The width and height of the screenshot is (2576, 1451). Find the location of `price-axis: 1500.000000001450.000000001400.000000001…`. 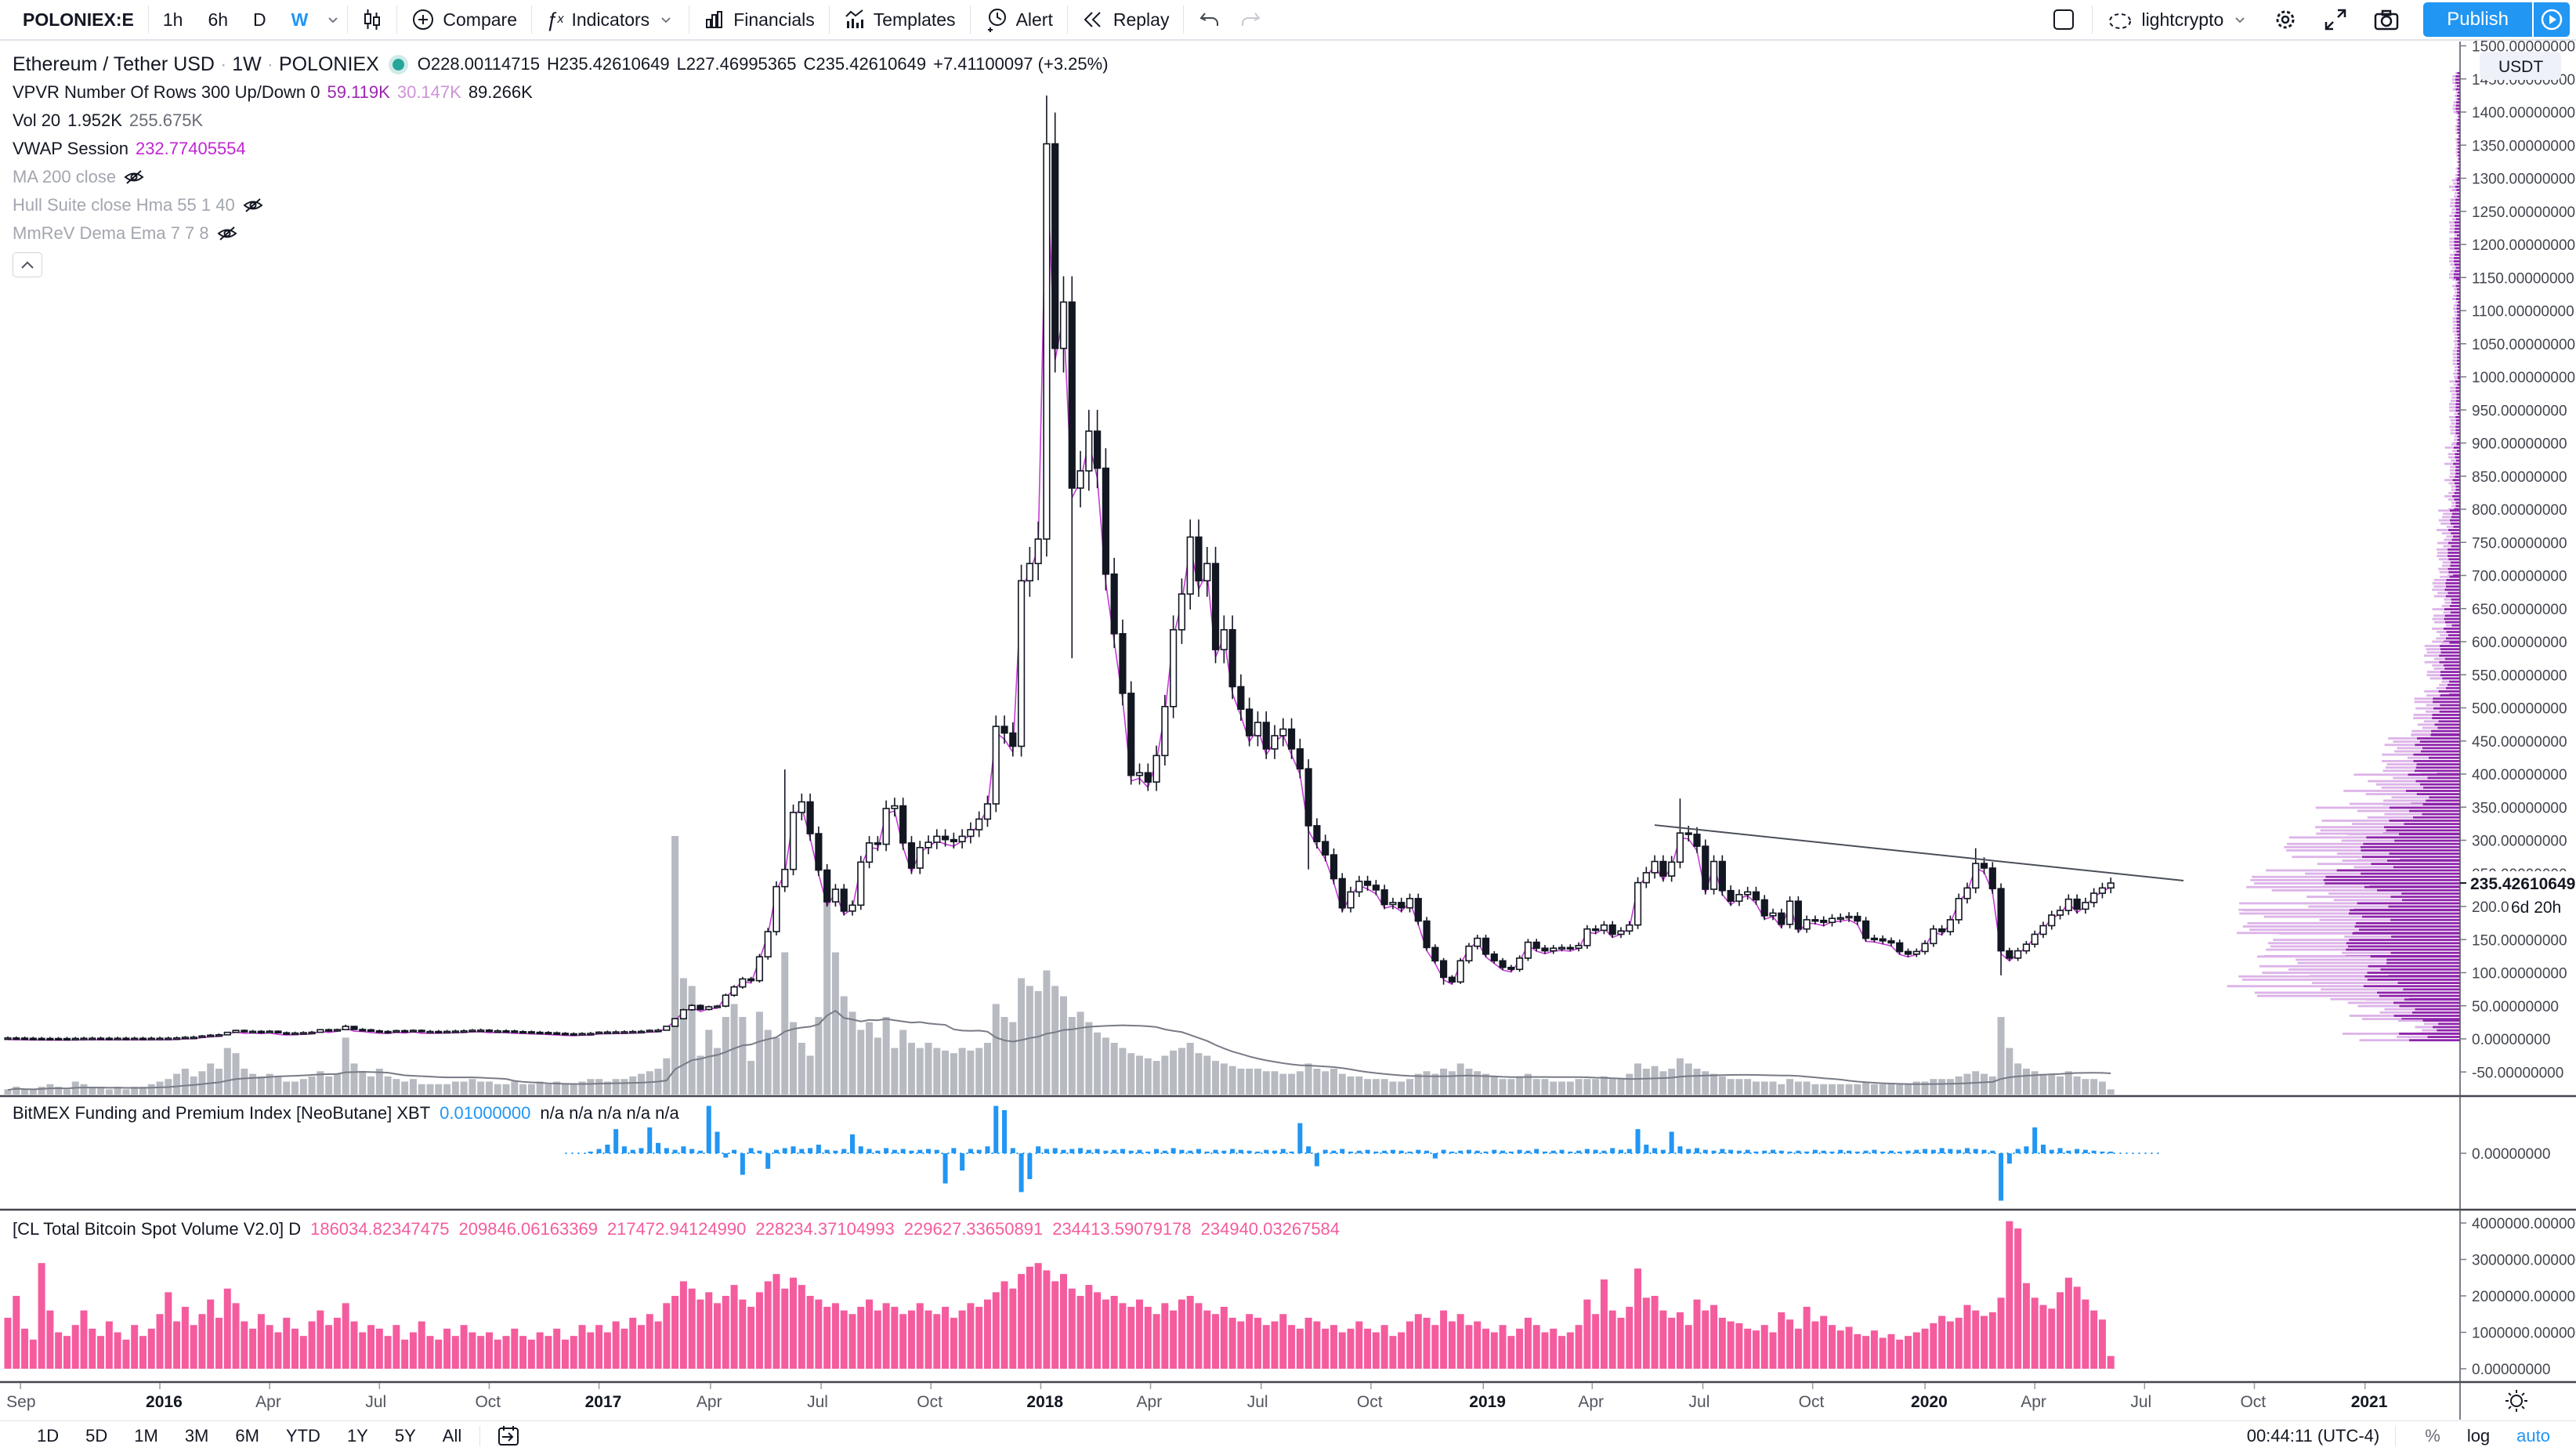

price-axis: 1500.000000001450.000000001400.000000001… is located at coordinates (2518, 560).